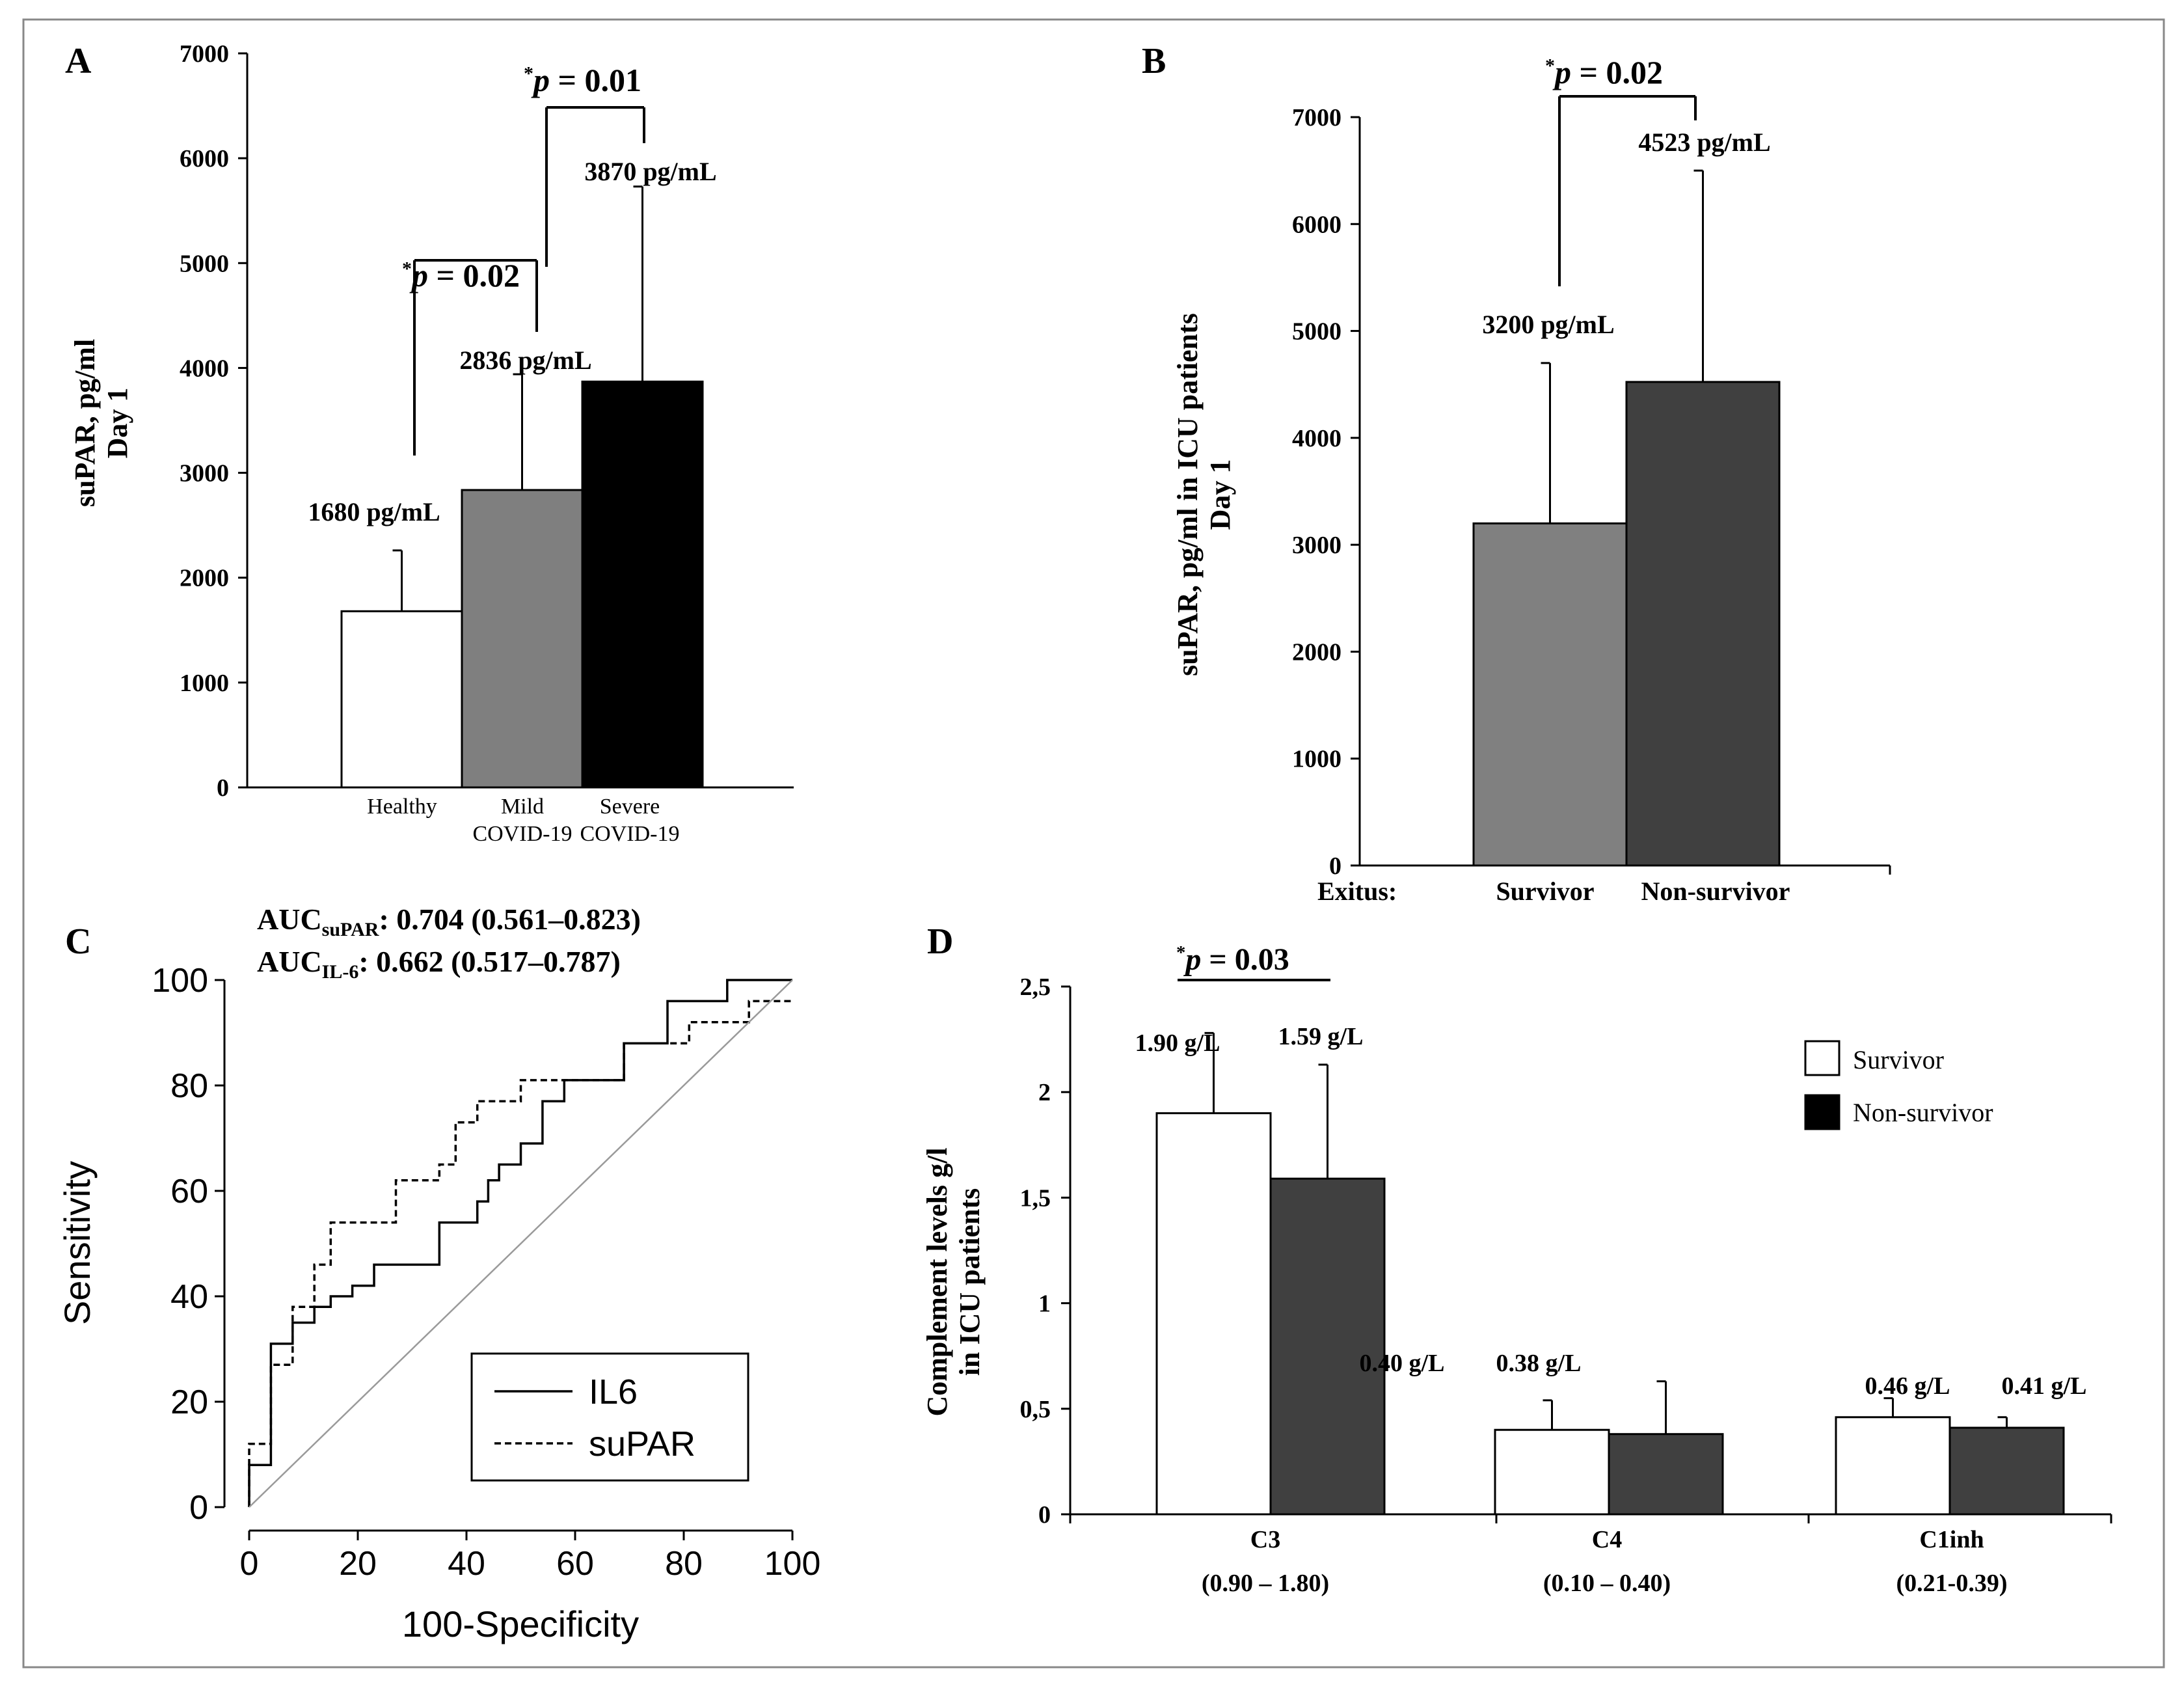 The width and height of the screenshot is (2184, 1690). Describe the element at coordinates (1607, 1583) in the screenshot. I see `reference-range-label: (0.10 – 0.40)` at that location.